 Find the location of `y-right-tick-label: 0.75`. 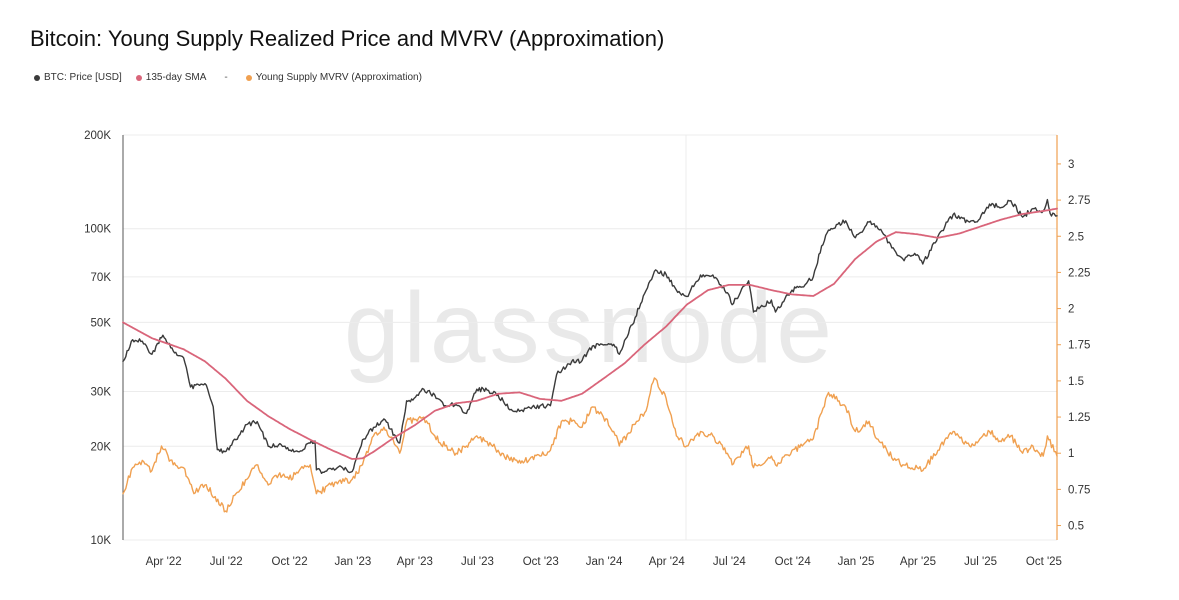

y-right-tick-label: 0.75 is located at coordinates (1079, 490).